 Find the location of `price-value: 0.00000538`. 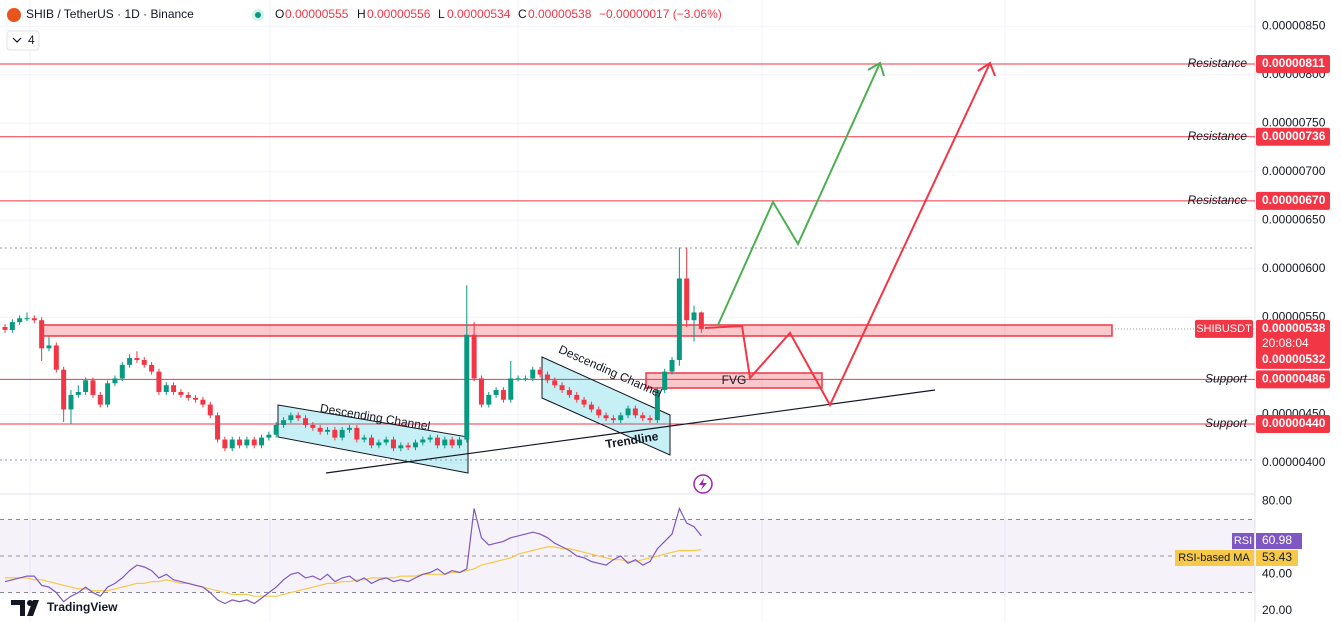

price-value: 0.00000538 is located at coordinates (1294, 328).